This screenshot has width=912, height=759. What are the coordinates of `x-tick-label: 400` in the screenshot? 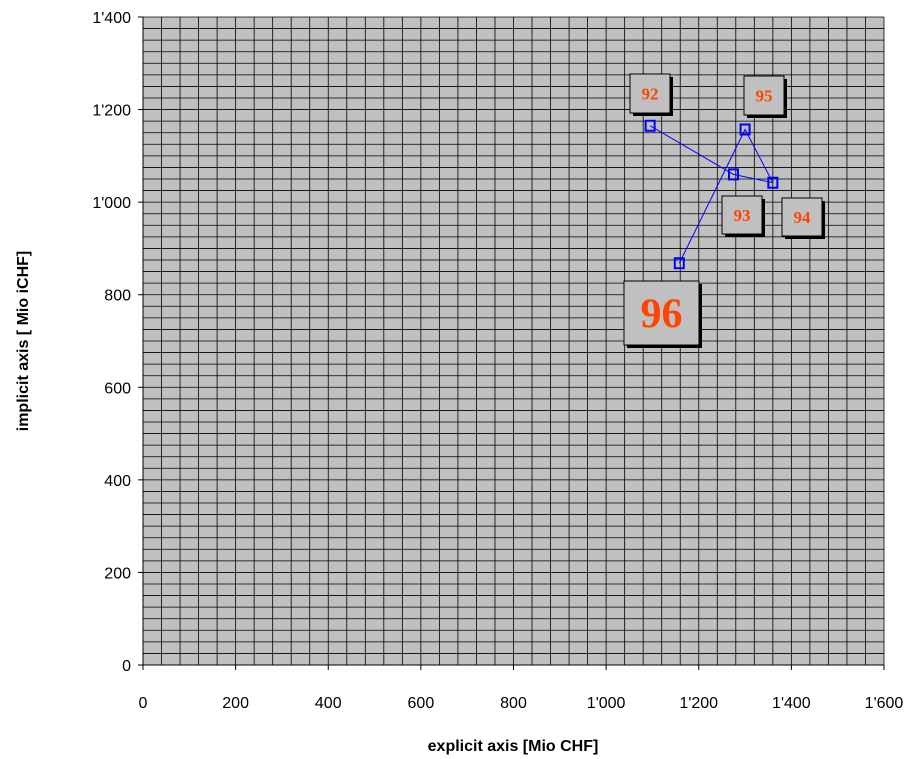 It's located at (328, 703).